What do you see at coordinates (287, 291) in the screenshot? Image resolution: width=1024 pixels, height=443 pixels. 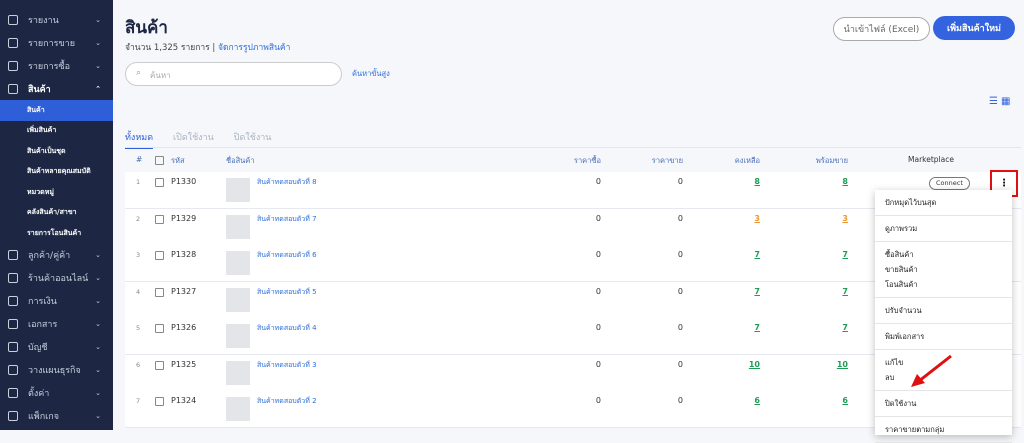 I see `product-name: สินค้าทดสอบตัวที่ 5` at bounding box center [287, 291].